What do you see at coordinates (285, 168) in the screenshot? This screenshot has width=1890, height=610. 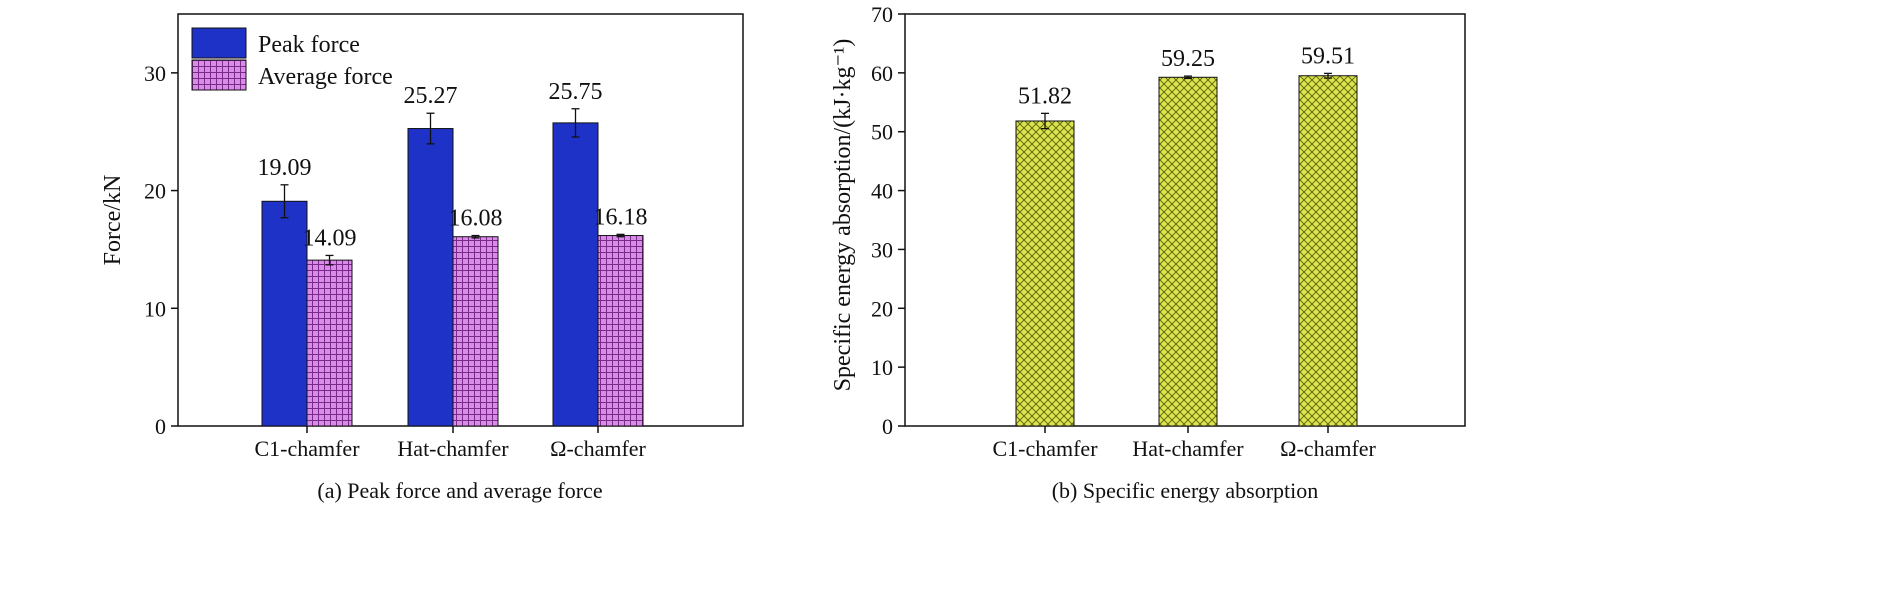 I see `data-label: 19.09` at bounding box center [285, 168].